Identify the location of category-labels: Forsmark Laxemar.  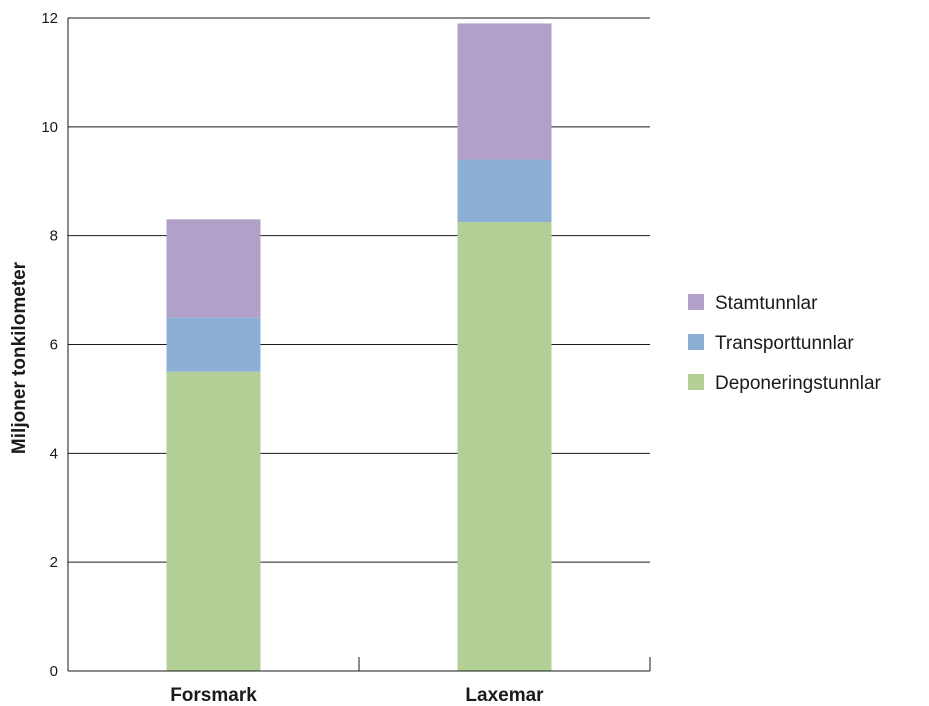
(357, 695).